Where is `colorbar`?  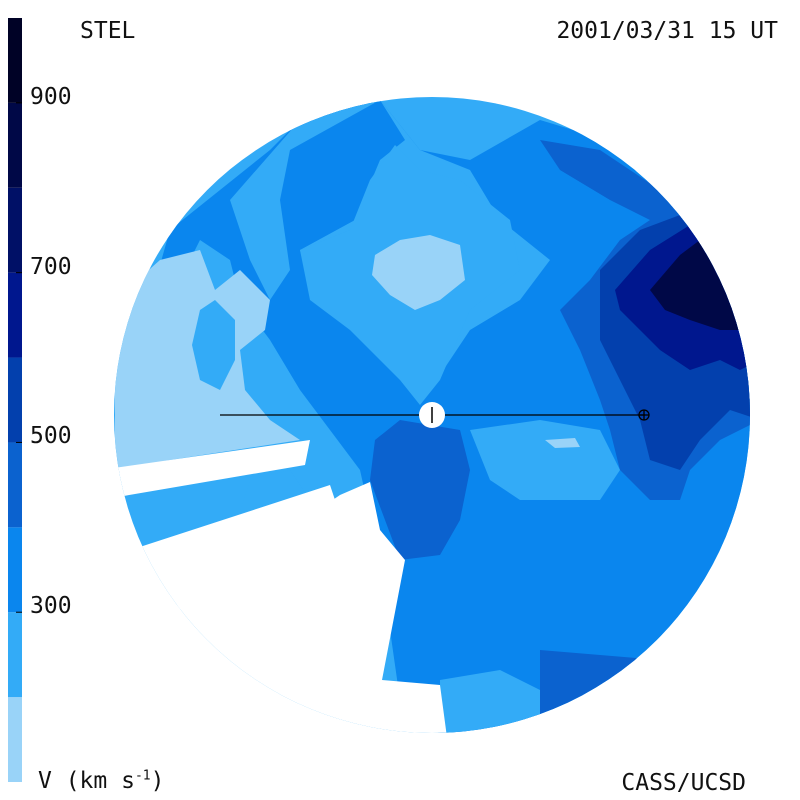 colorbar is located at coordinates (15, 400).